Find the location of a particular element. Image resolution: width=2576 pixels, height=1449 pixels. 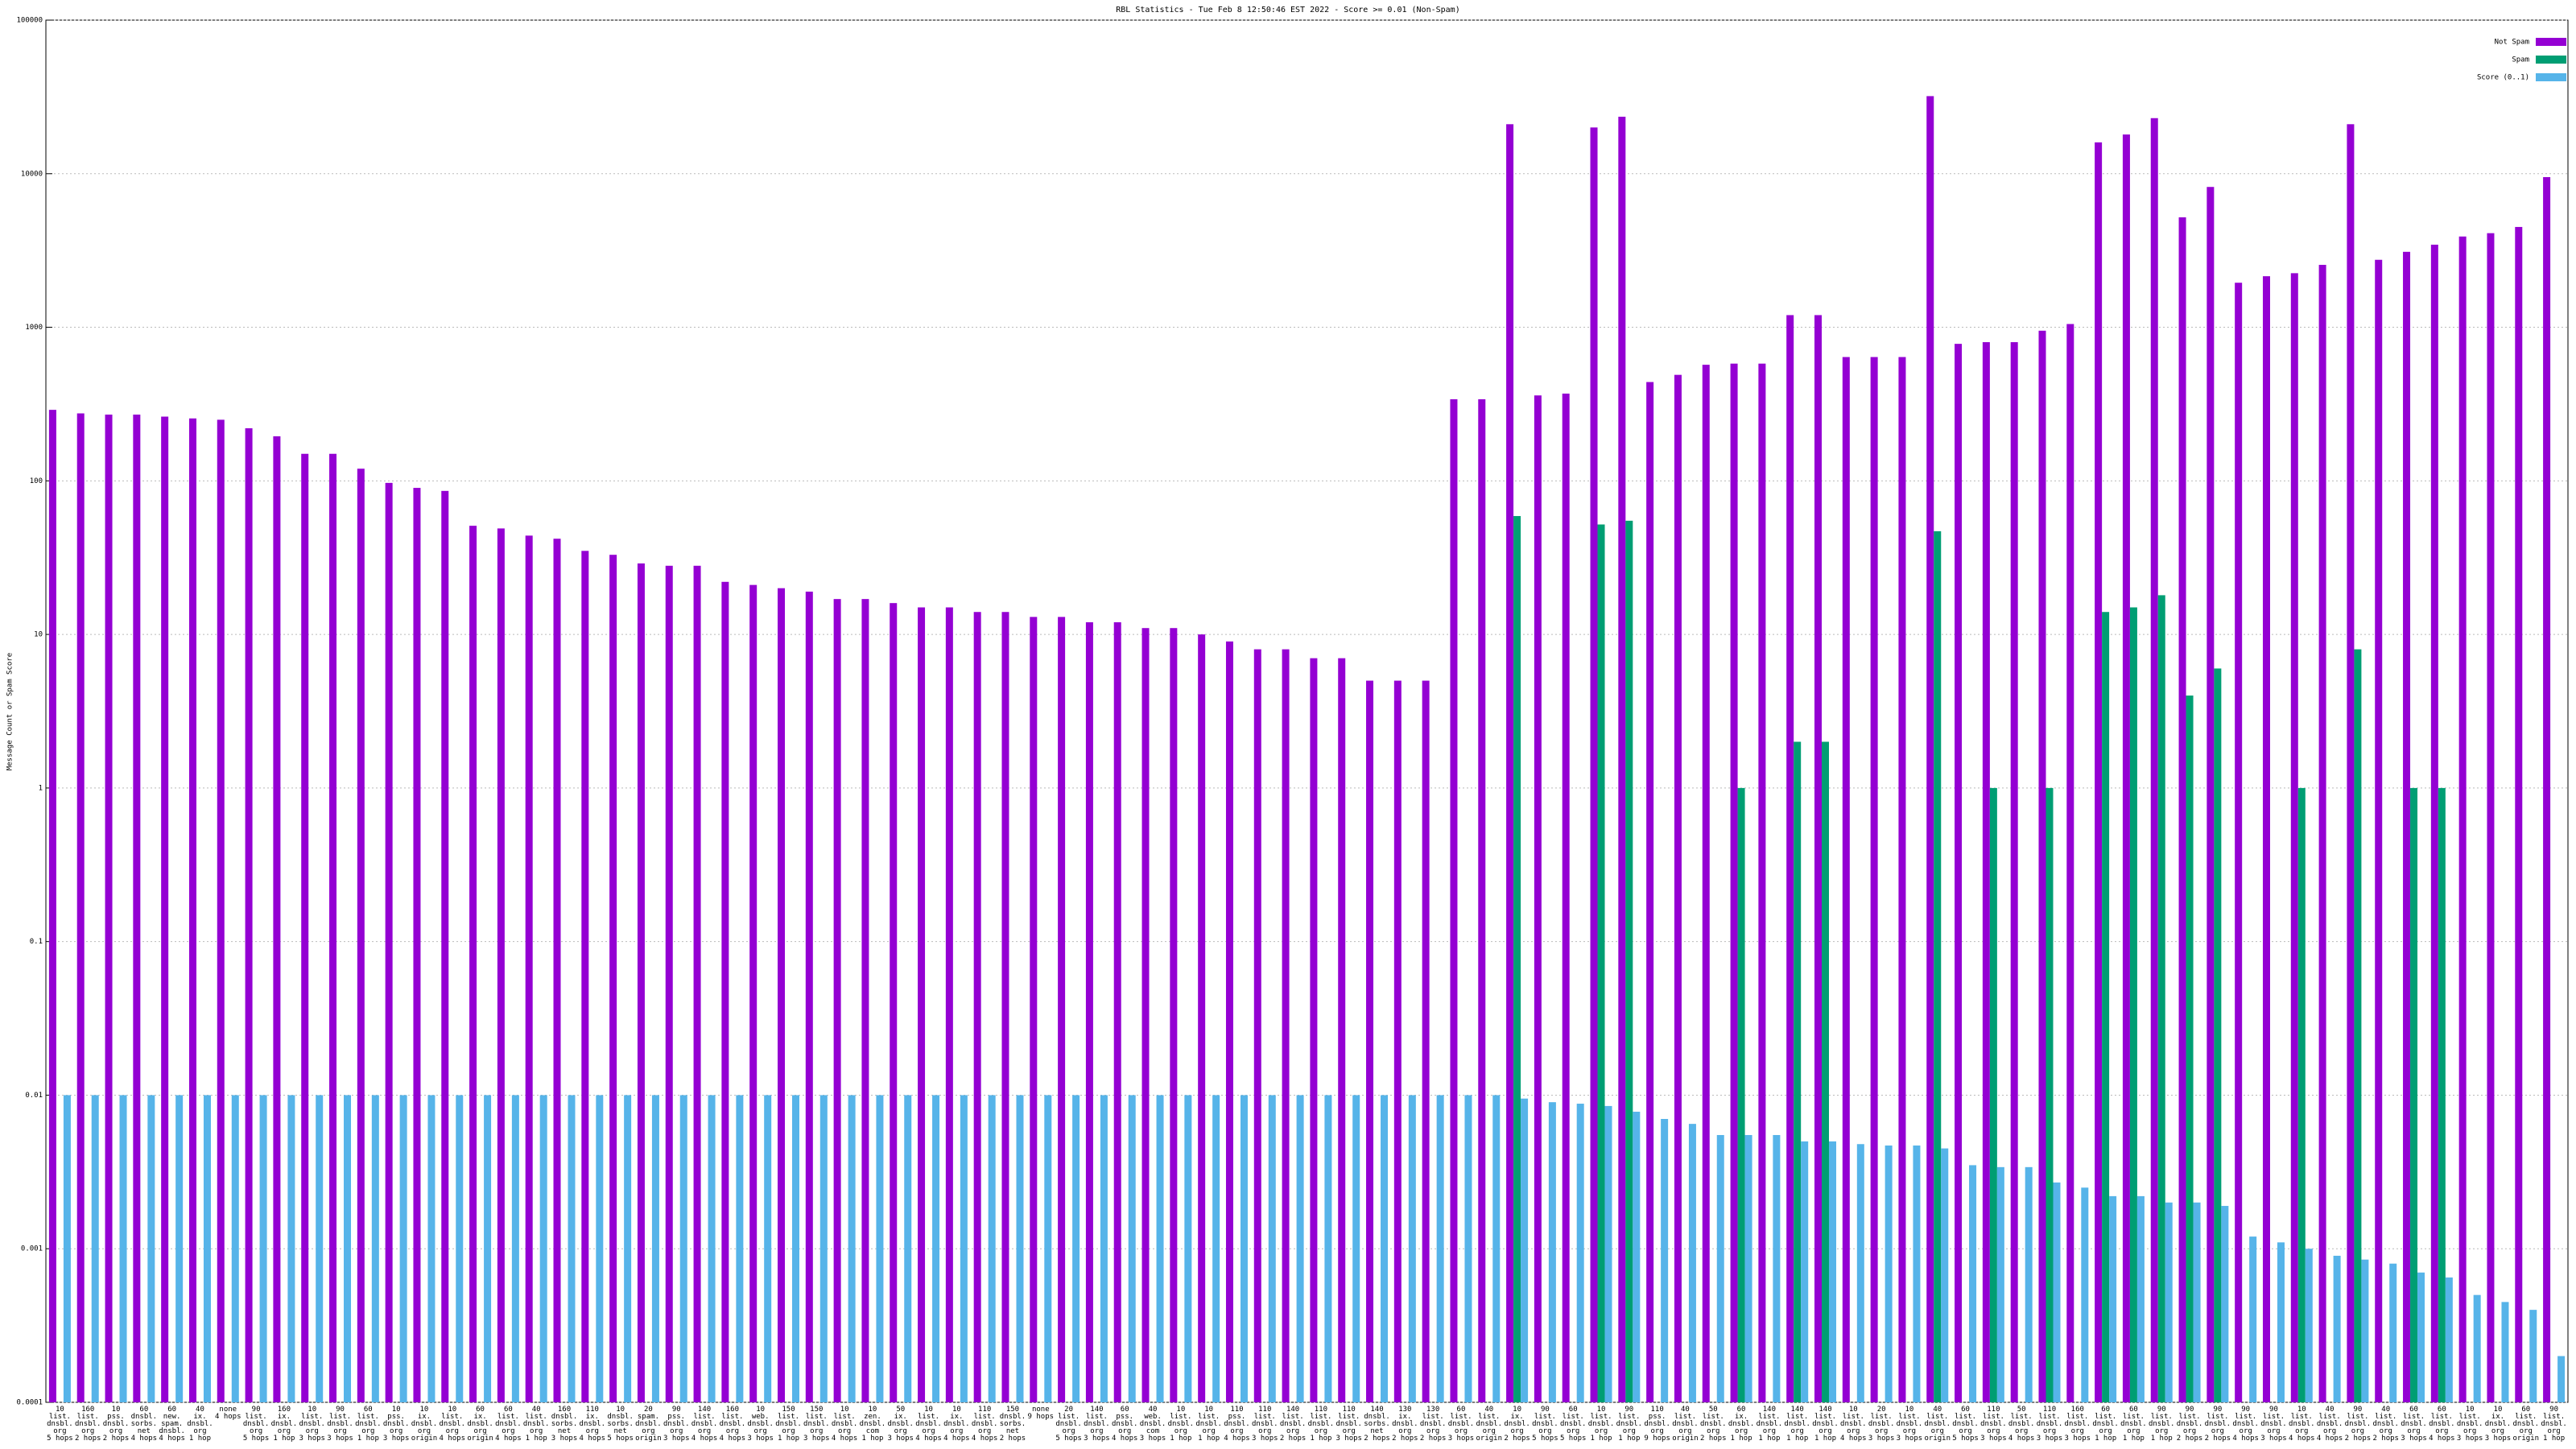

x-tick-label-line: 90 is located at coordinates (2273, 1410).